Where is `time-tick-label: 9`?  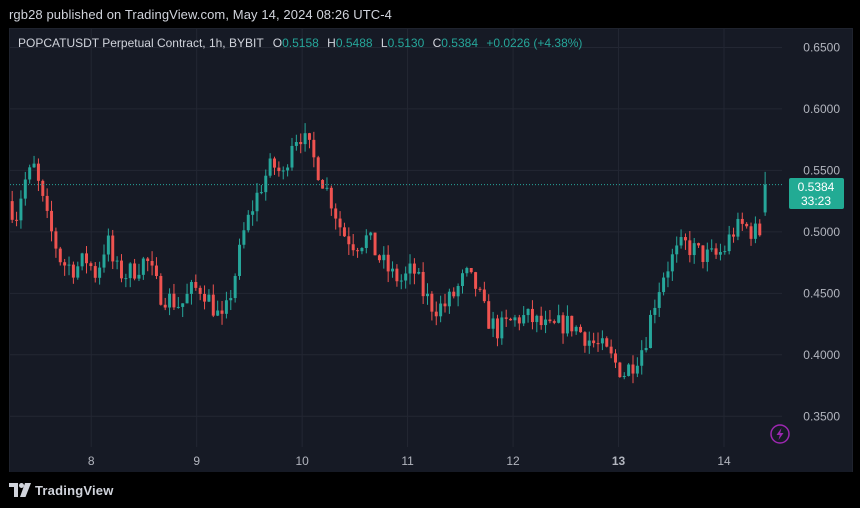
time-tick-label: 9 is located at coordinates (196, 461).